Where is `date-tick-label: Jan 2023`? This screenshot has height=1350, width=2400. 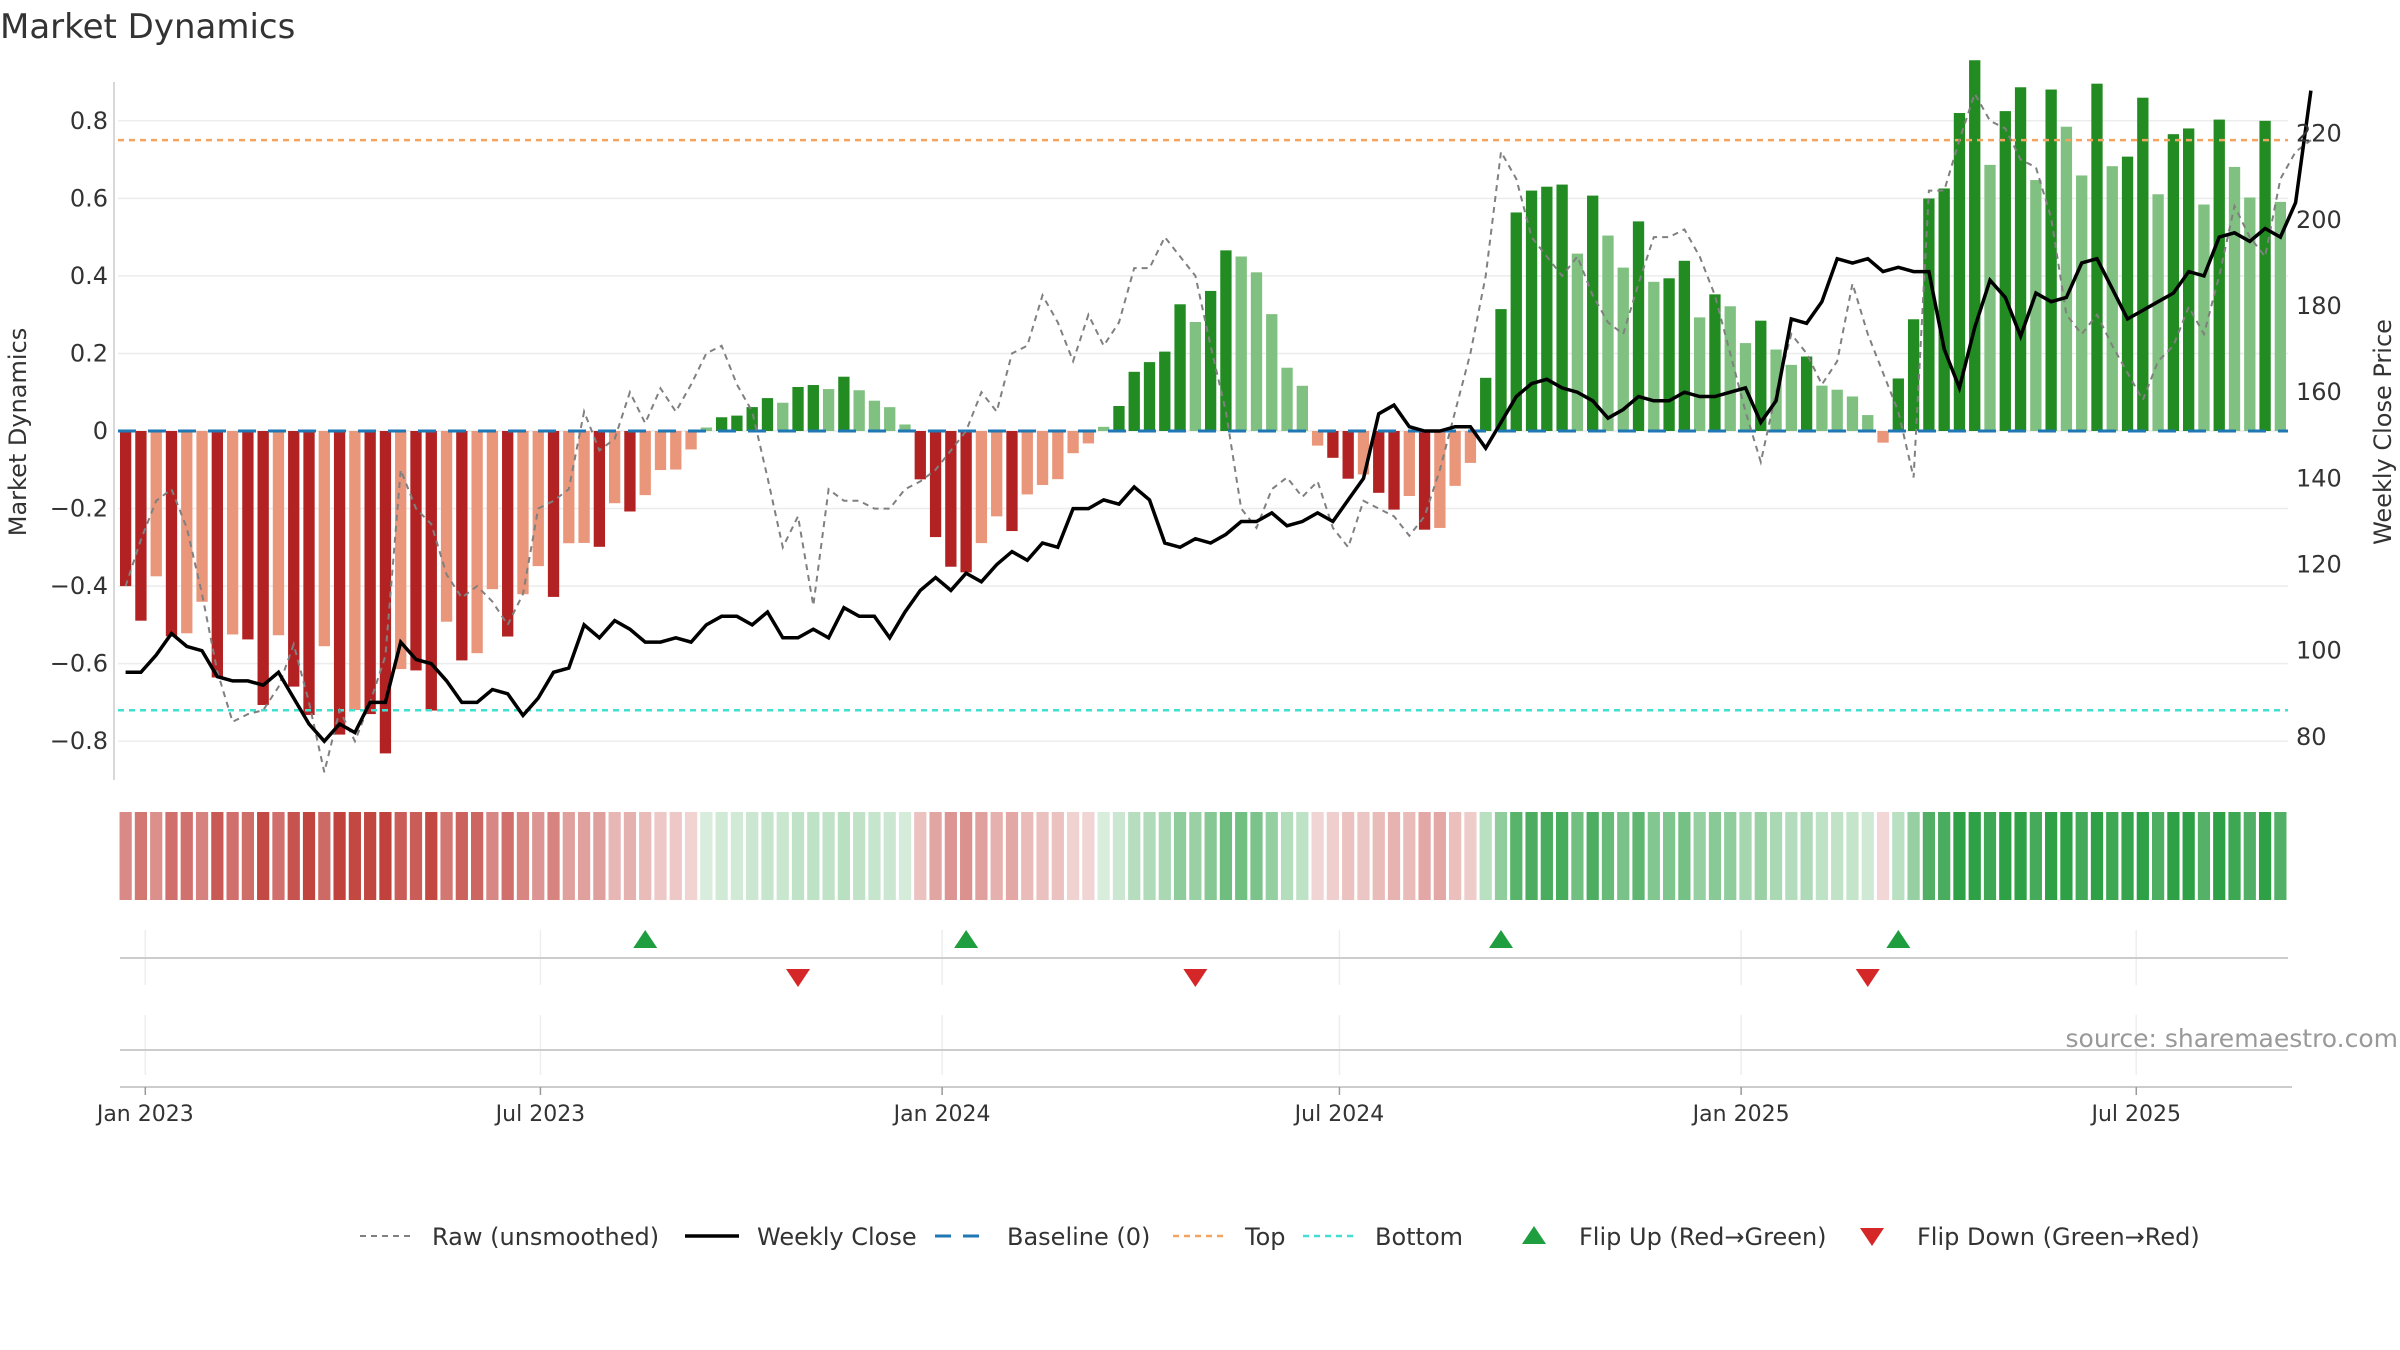 date-tick-label: Jan 2023 is located at coordinates (144, 1114).